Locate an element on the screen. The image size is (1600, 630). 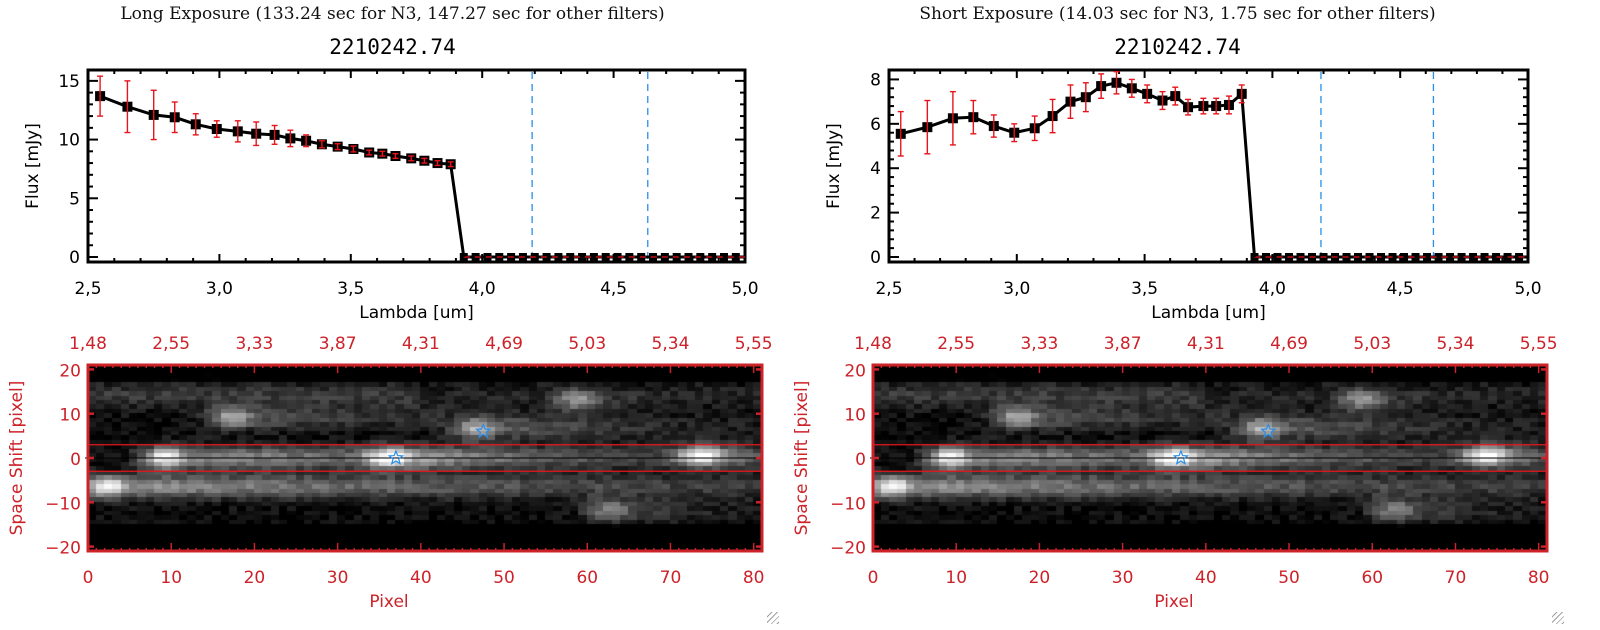
y-tick-label: 15 is located at coordinates (69, 82).